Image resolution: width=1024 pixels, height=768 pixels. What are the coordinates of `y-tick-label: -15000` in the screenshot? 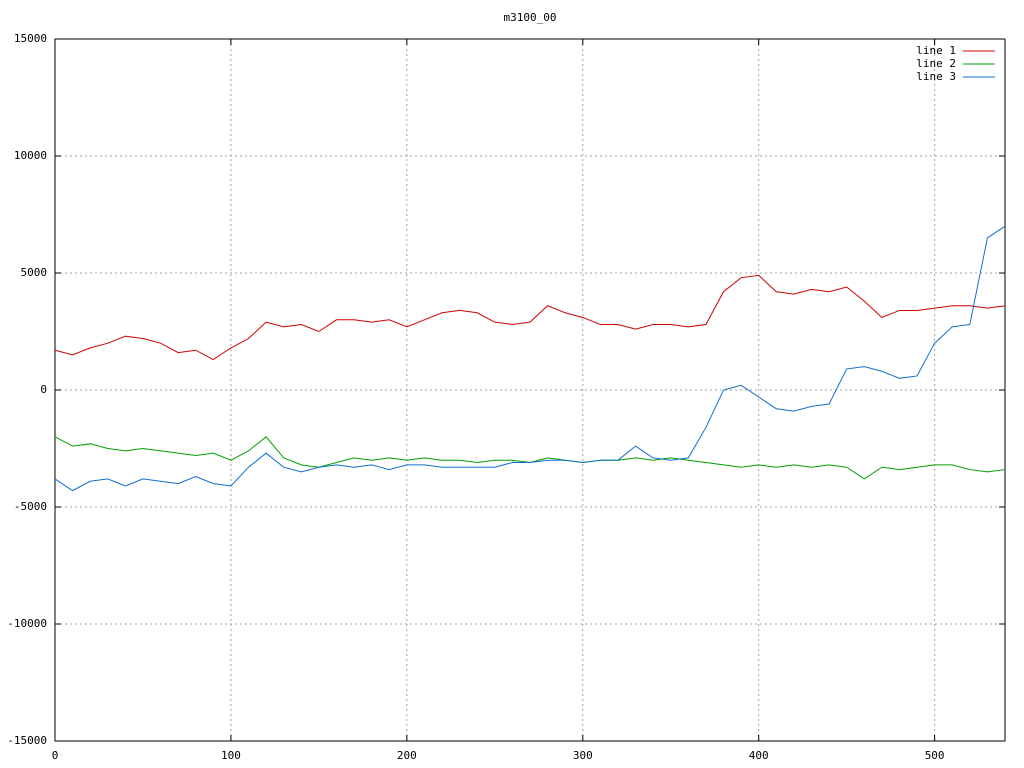 It's located at (27, 740).